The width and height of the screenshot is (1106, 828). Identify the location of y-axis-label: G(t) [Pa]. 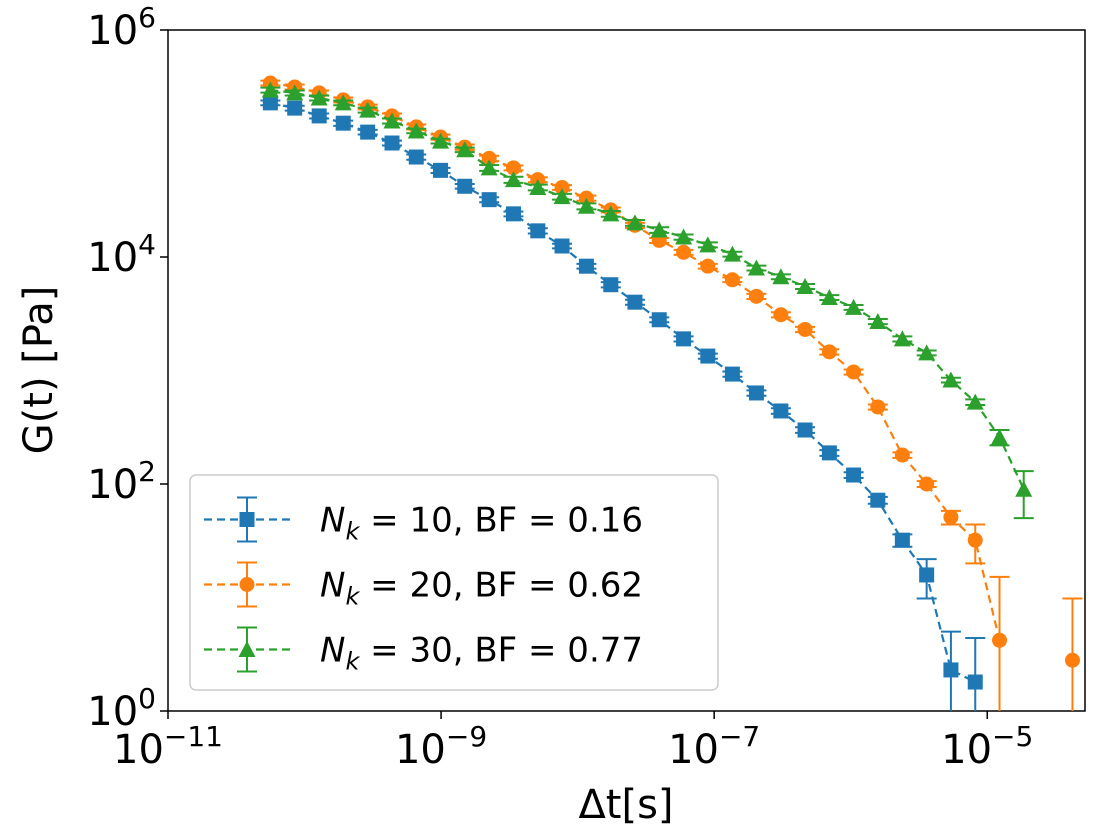
(39, 370).